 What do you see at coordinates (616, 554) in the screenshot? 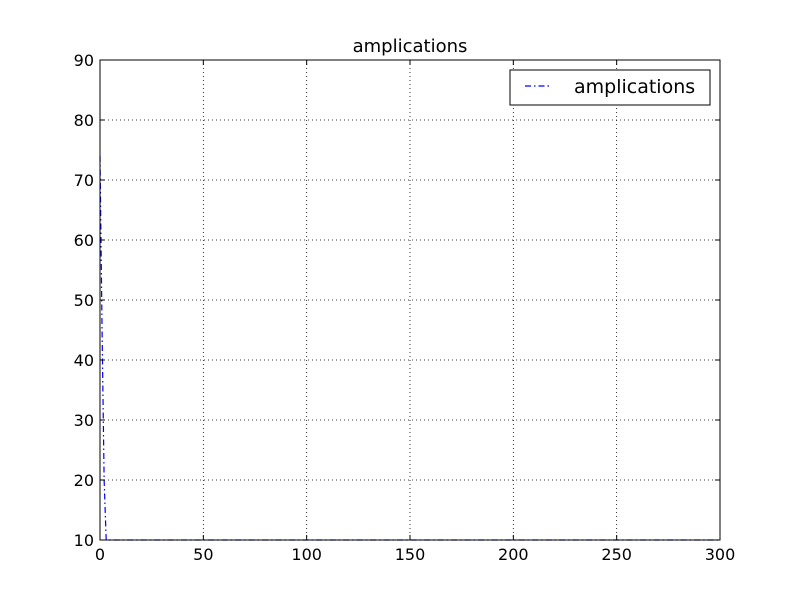
I see `x-tick-label: 250` at bounding box center [616, 554].